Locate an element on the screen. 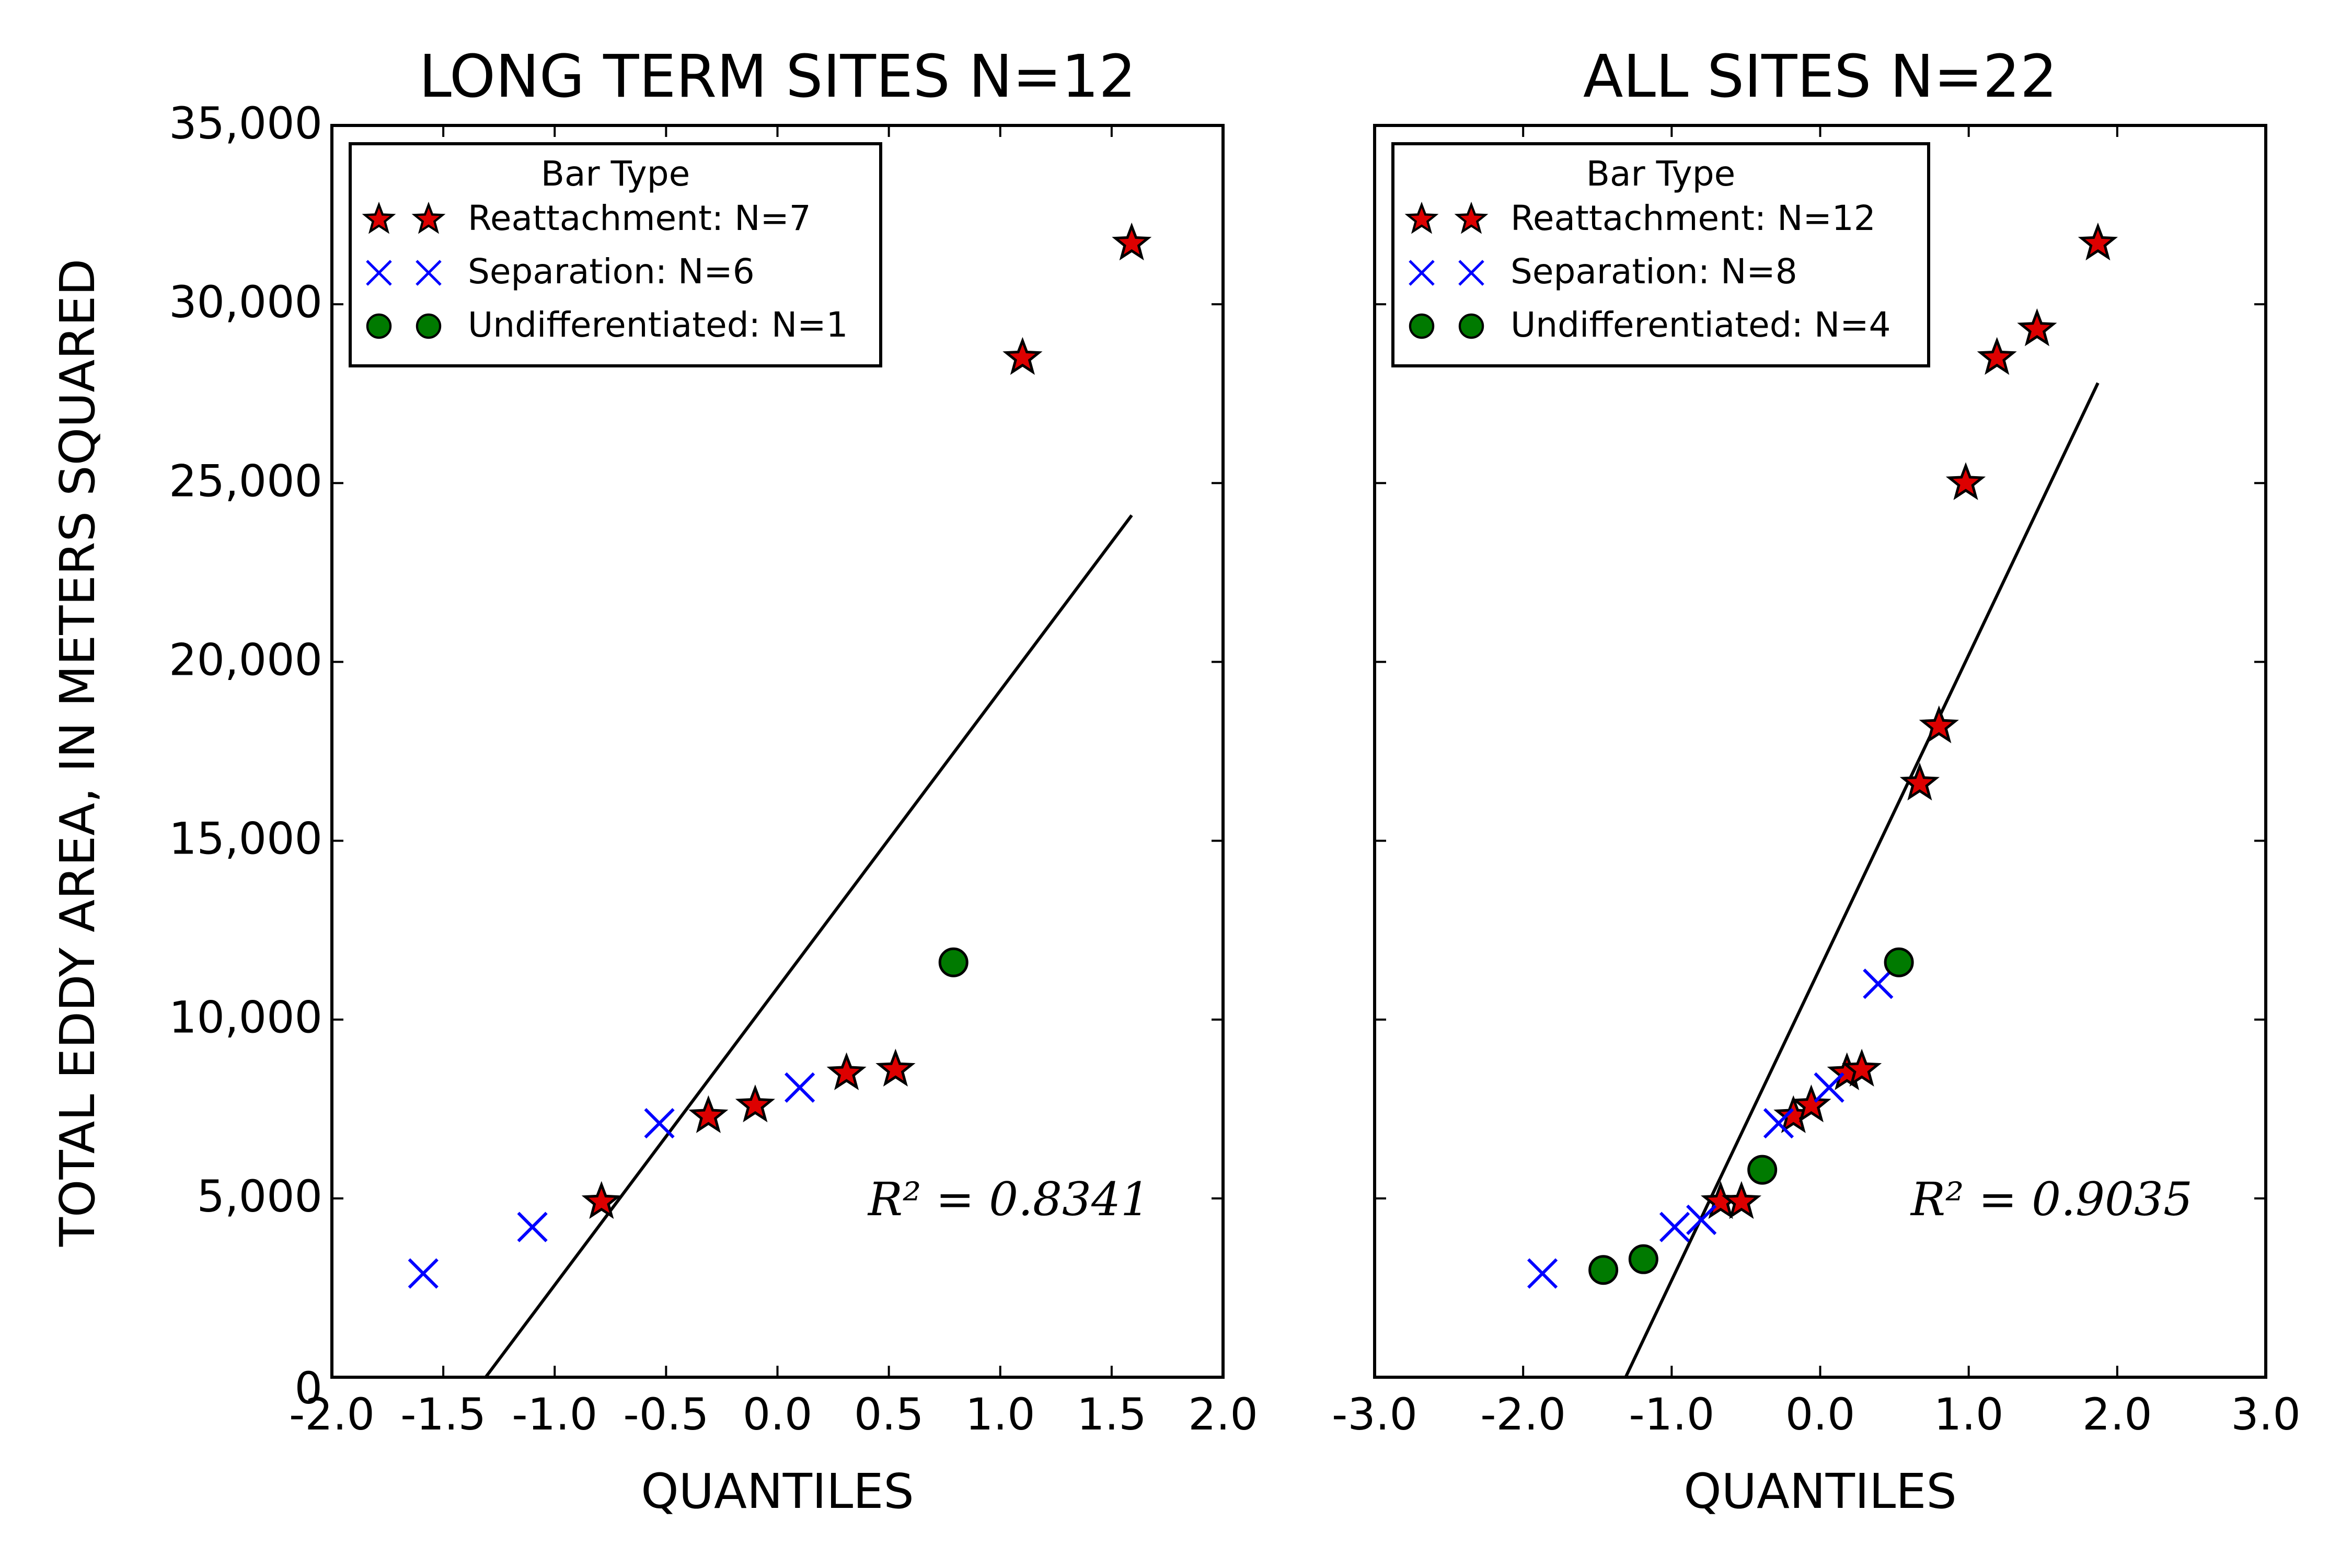  legend-entry: Separation: N=6 is located at coordinates (611, 271).